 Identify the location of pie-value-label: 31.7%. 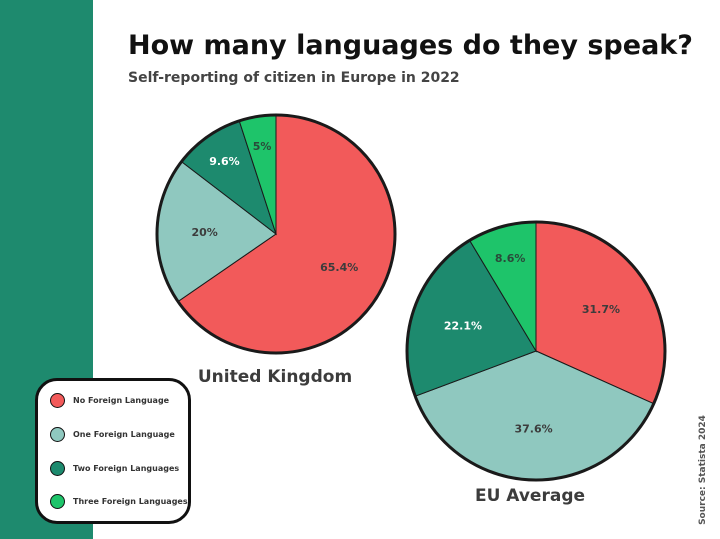
(601, 309).